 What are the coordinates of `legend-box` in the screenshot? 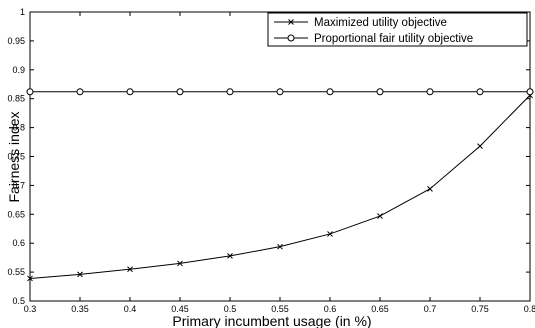 It's located at (397, 29).